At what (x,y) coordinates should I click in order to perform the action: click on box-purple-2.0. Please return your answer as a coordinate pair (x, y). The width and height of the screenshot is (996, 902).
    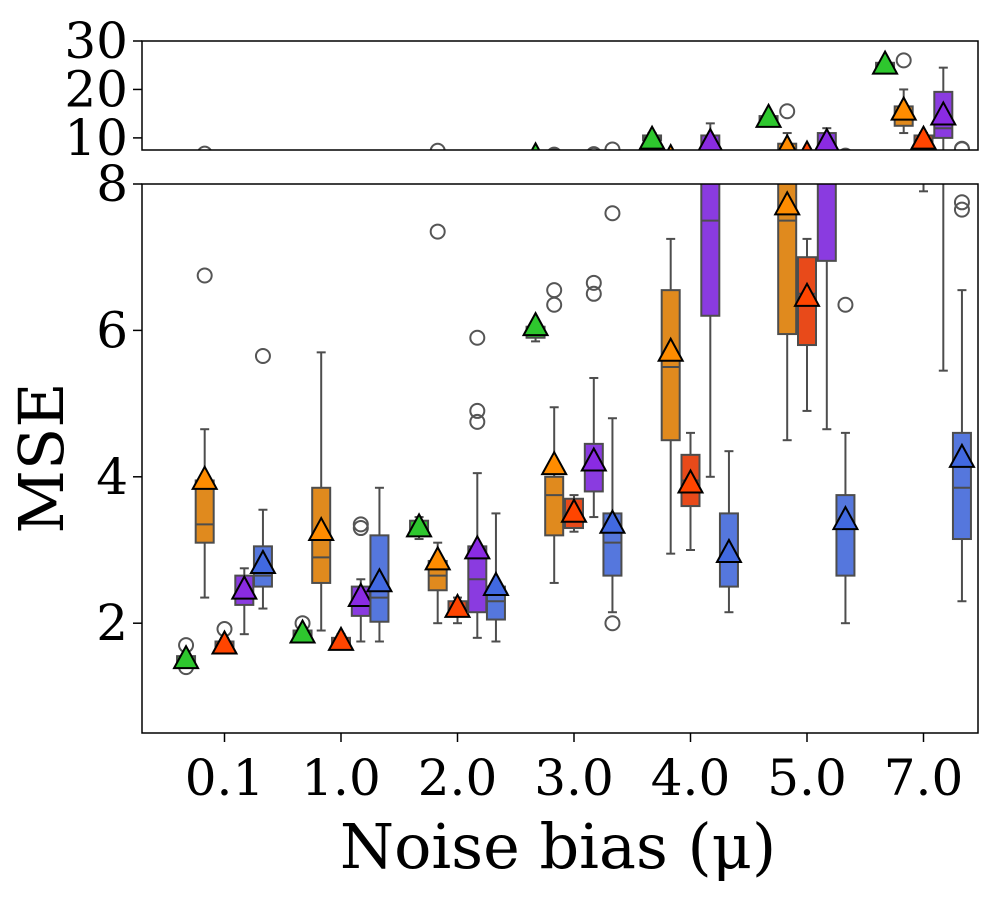
    Looking at the image, I should click on (477, 159).